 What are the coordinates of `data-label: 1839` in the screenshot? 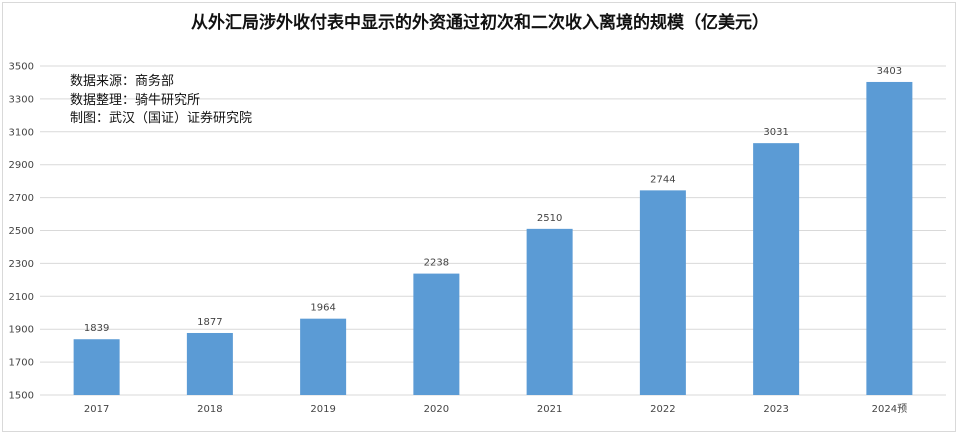 It's located at (96, 328).